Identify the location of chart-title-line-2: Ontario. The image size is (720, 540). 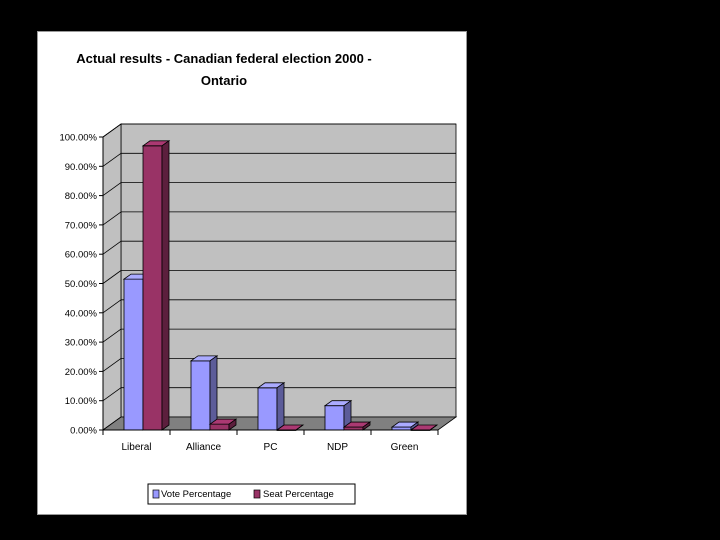
(224, 80).